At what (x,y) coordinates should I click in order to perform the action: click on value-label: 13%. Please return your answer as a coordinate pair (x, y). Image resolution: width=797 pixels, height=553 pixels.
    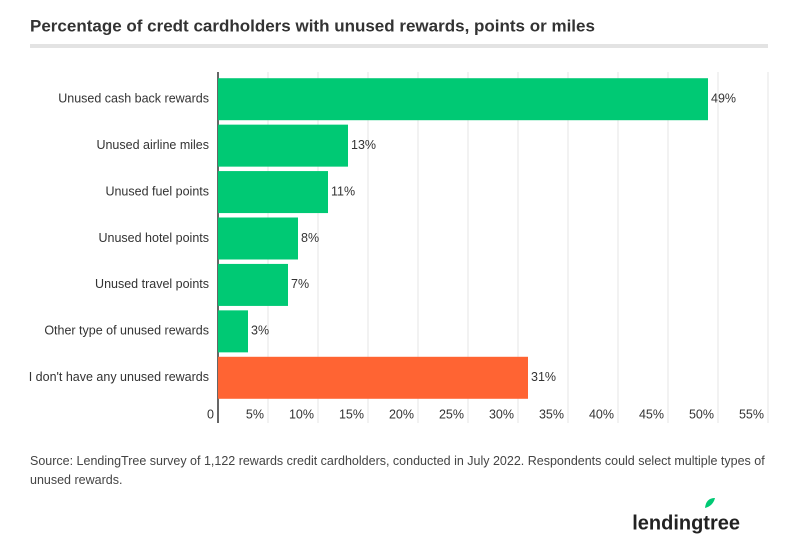
    Looking at the image, I should click on (363, 145).